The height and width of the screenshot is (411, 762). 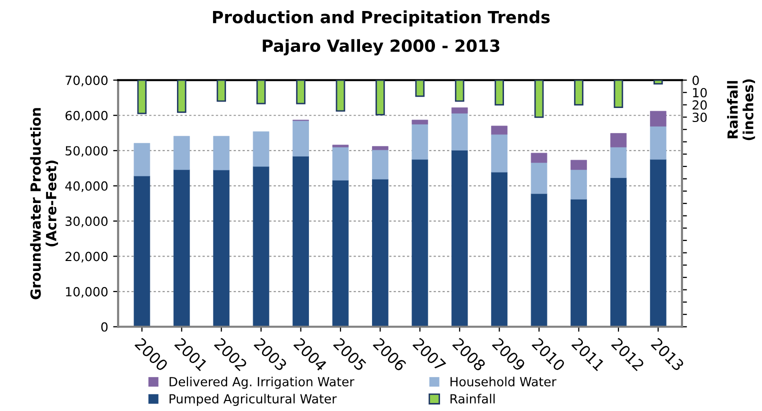 I want to click on y-tick-label: 0, so click(x=104, y=327).